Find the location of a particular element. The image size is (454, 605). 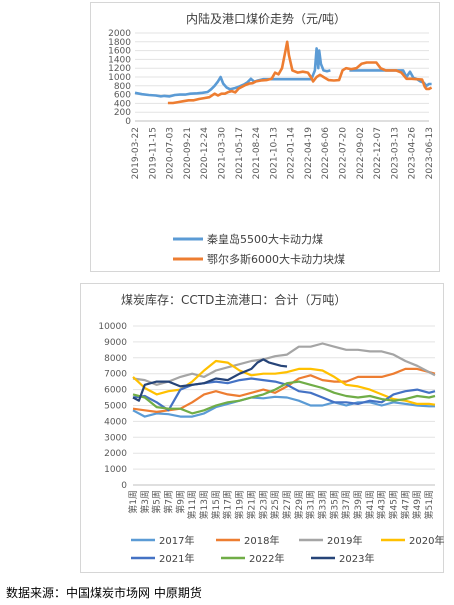

x-tick-label: 第13周 is located at coordinates (204, 504).